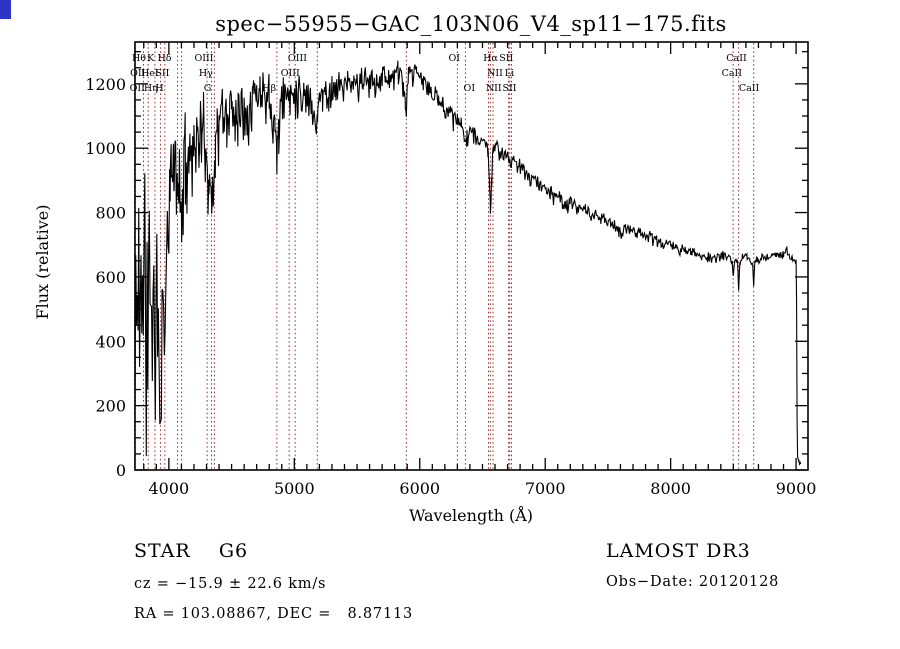  What do you see at coordinates (105, 148) in the screenshot?
I see `y-tick-label: 1000` at bounding box center [105, 148].